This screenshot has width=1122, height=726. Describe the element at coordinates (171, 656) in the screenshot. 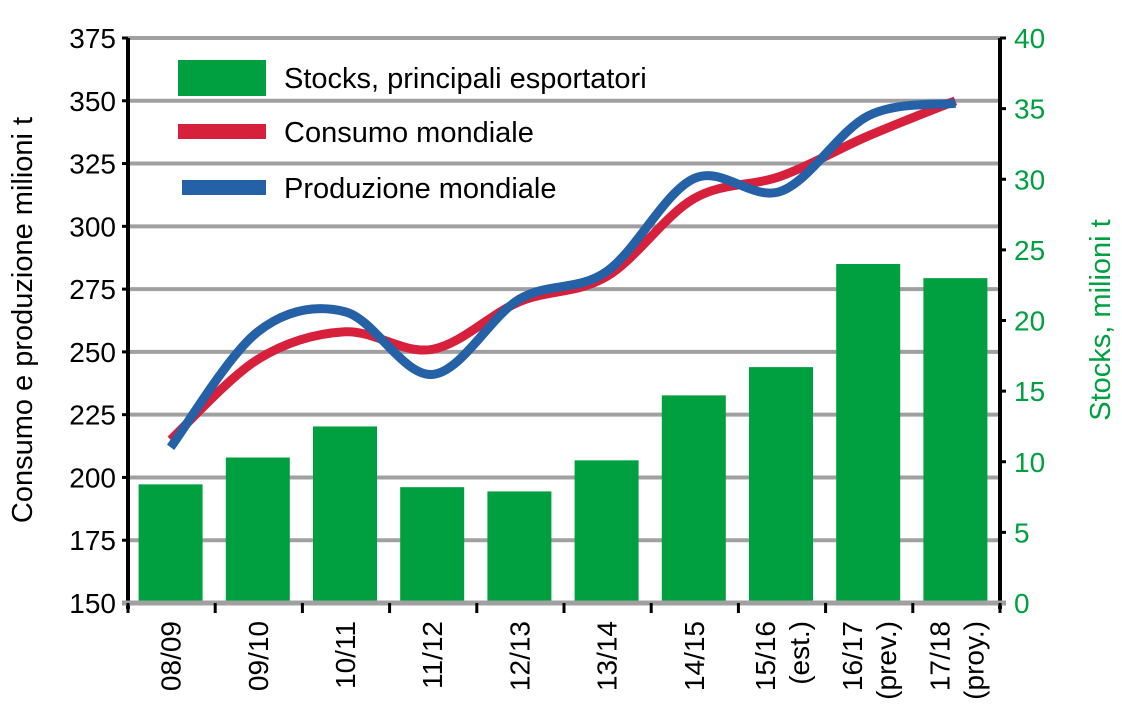

I see `x-tick-label: 08/09` at that location.